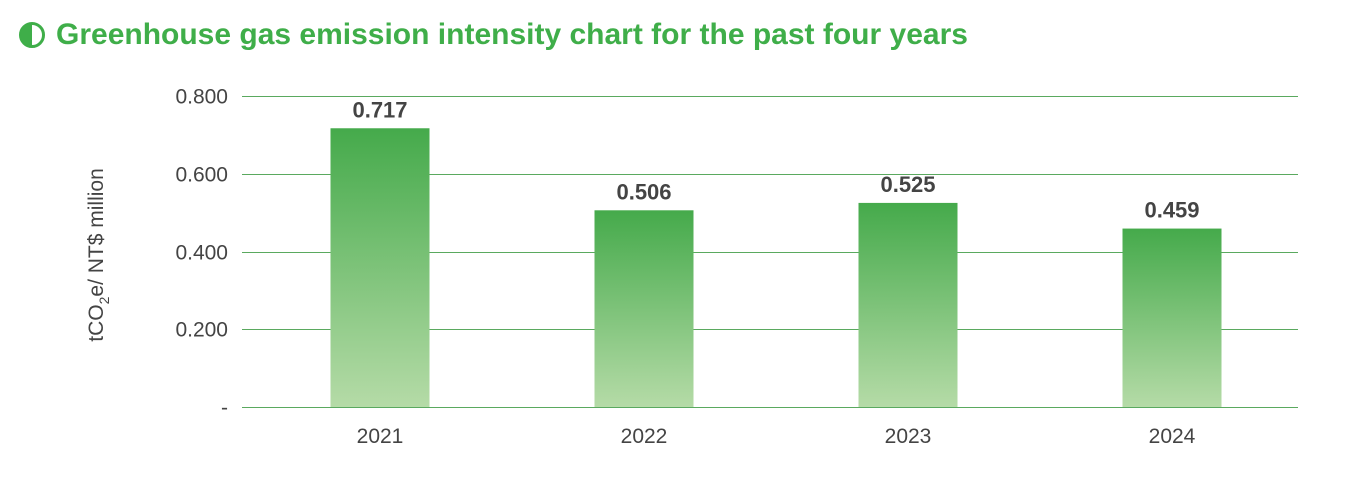  Describe the element at coordinates (224, 408) in the screenshot. I see `y-tick-label: -` at that location.